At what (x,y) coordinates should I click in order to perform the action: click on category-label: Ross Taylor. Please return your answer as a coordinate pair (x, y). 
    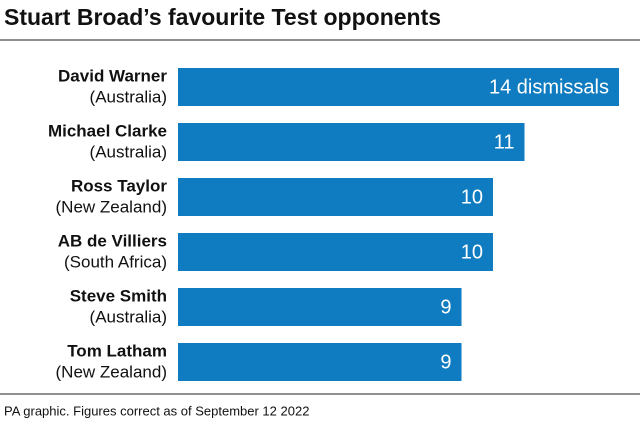
    Looking at the image, I should click on (119, 185).